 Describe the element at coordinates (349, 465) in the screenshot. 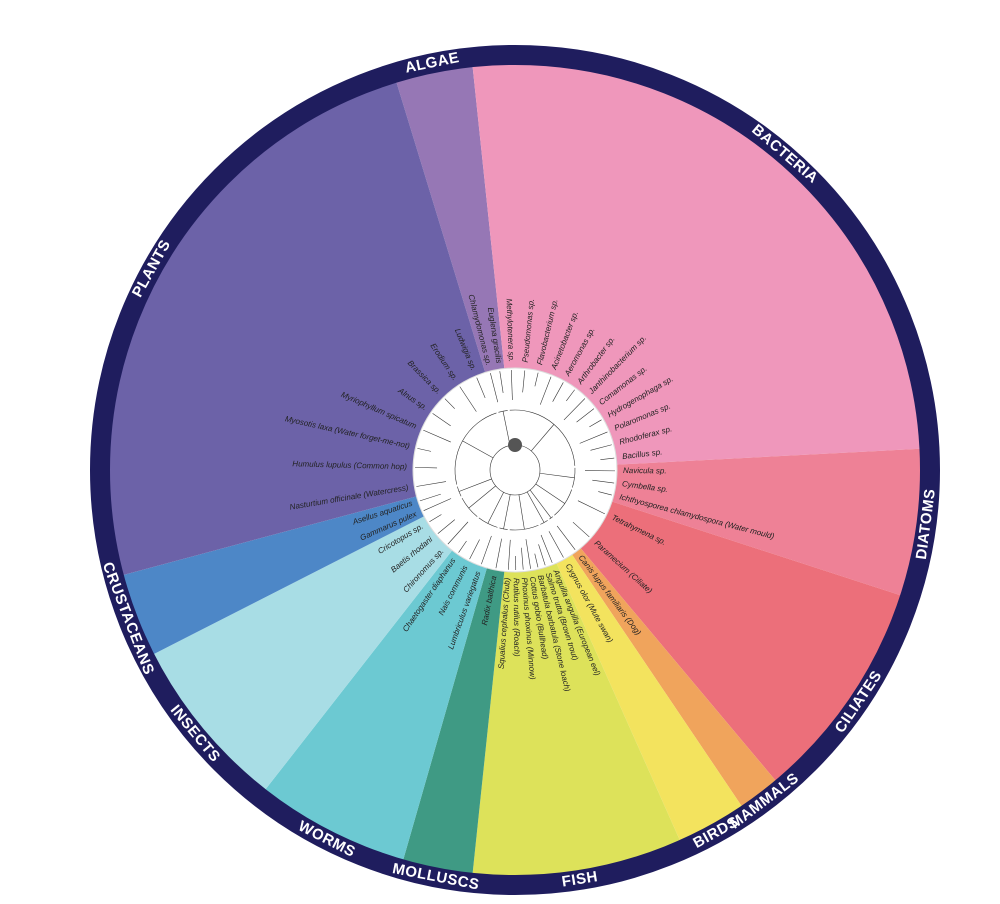

I see `species-label: Humulus lupulus (Common hop)` at that location.